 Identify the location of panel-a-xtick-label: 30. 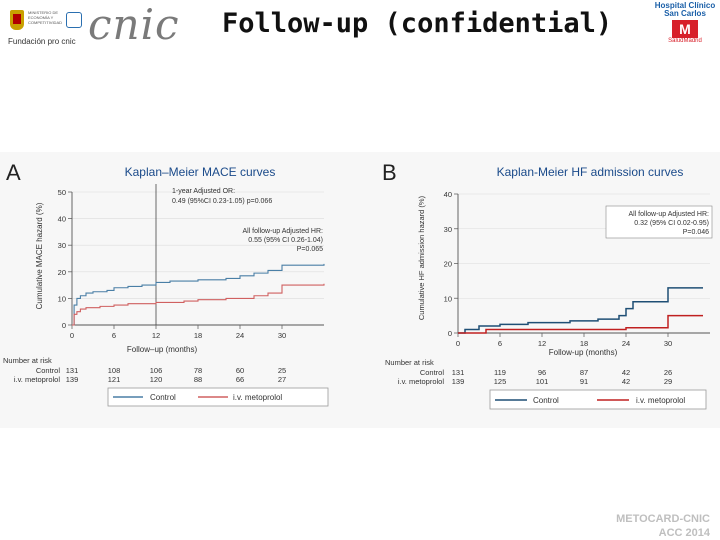
(282, 335).